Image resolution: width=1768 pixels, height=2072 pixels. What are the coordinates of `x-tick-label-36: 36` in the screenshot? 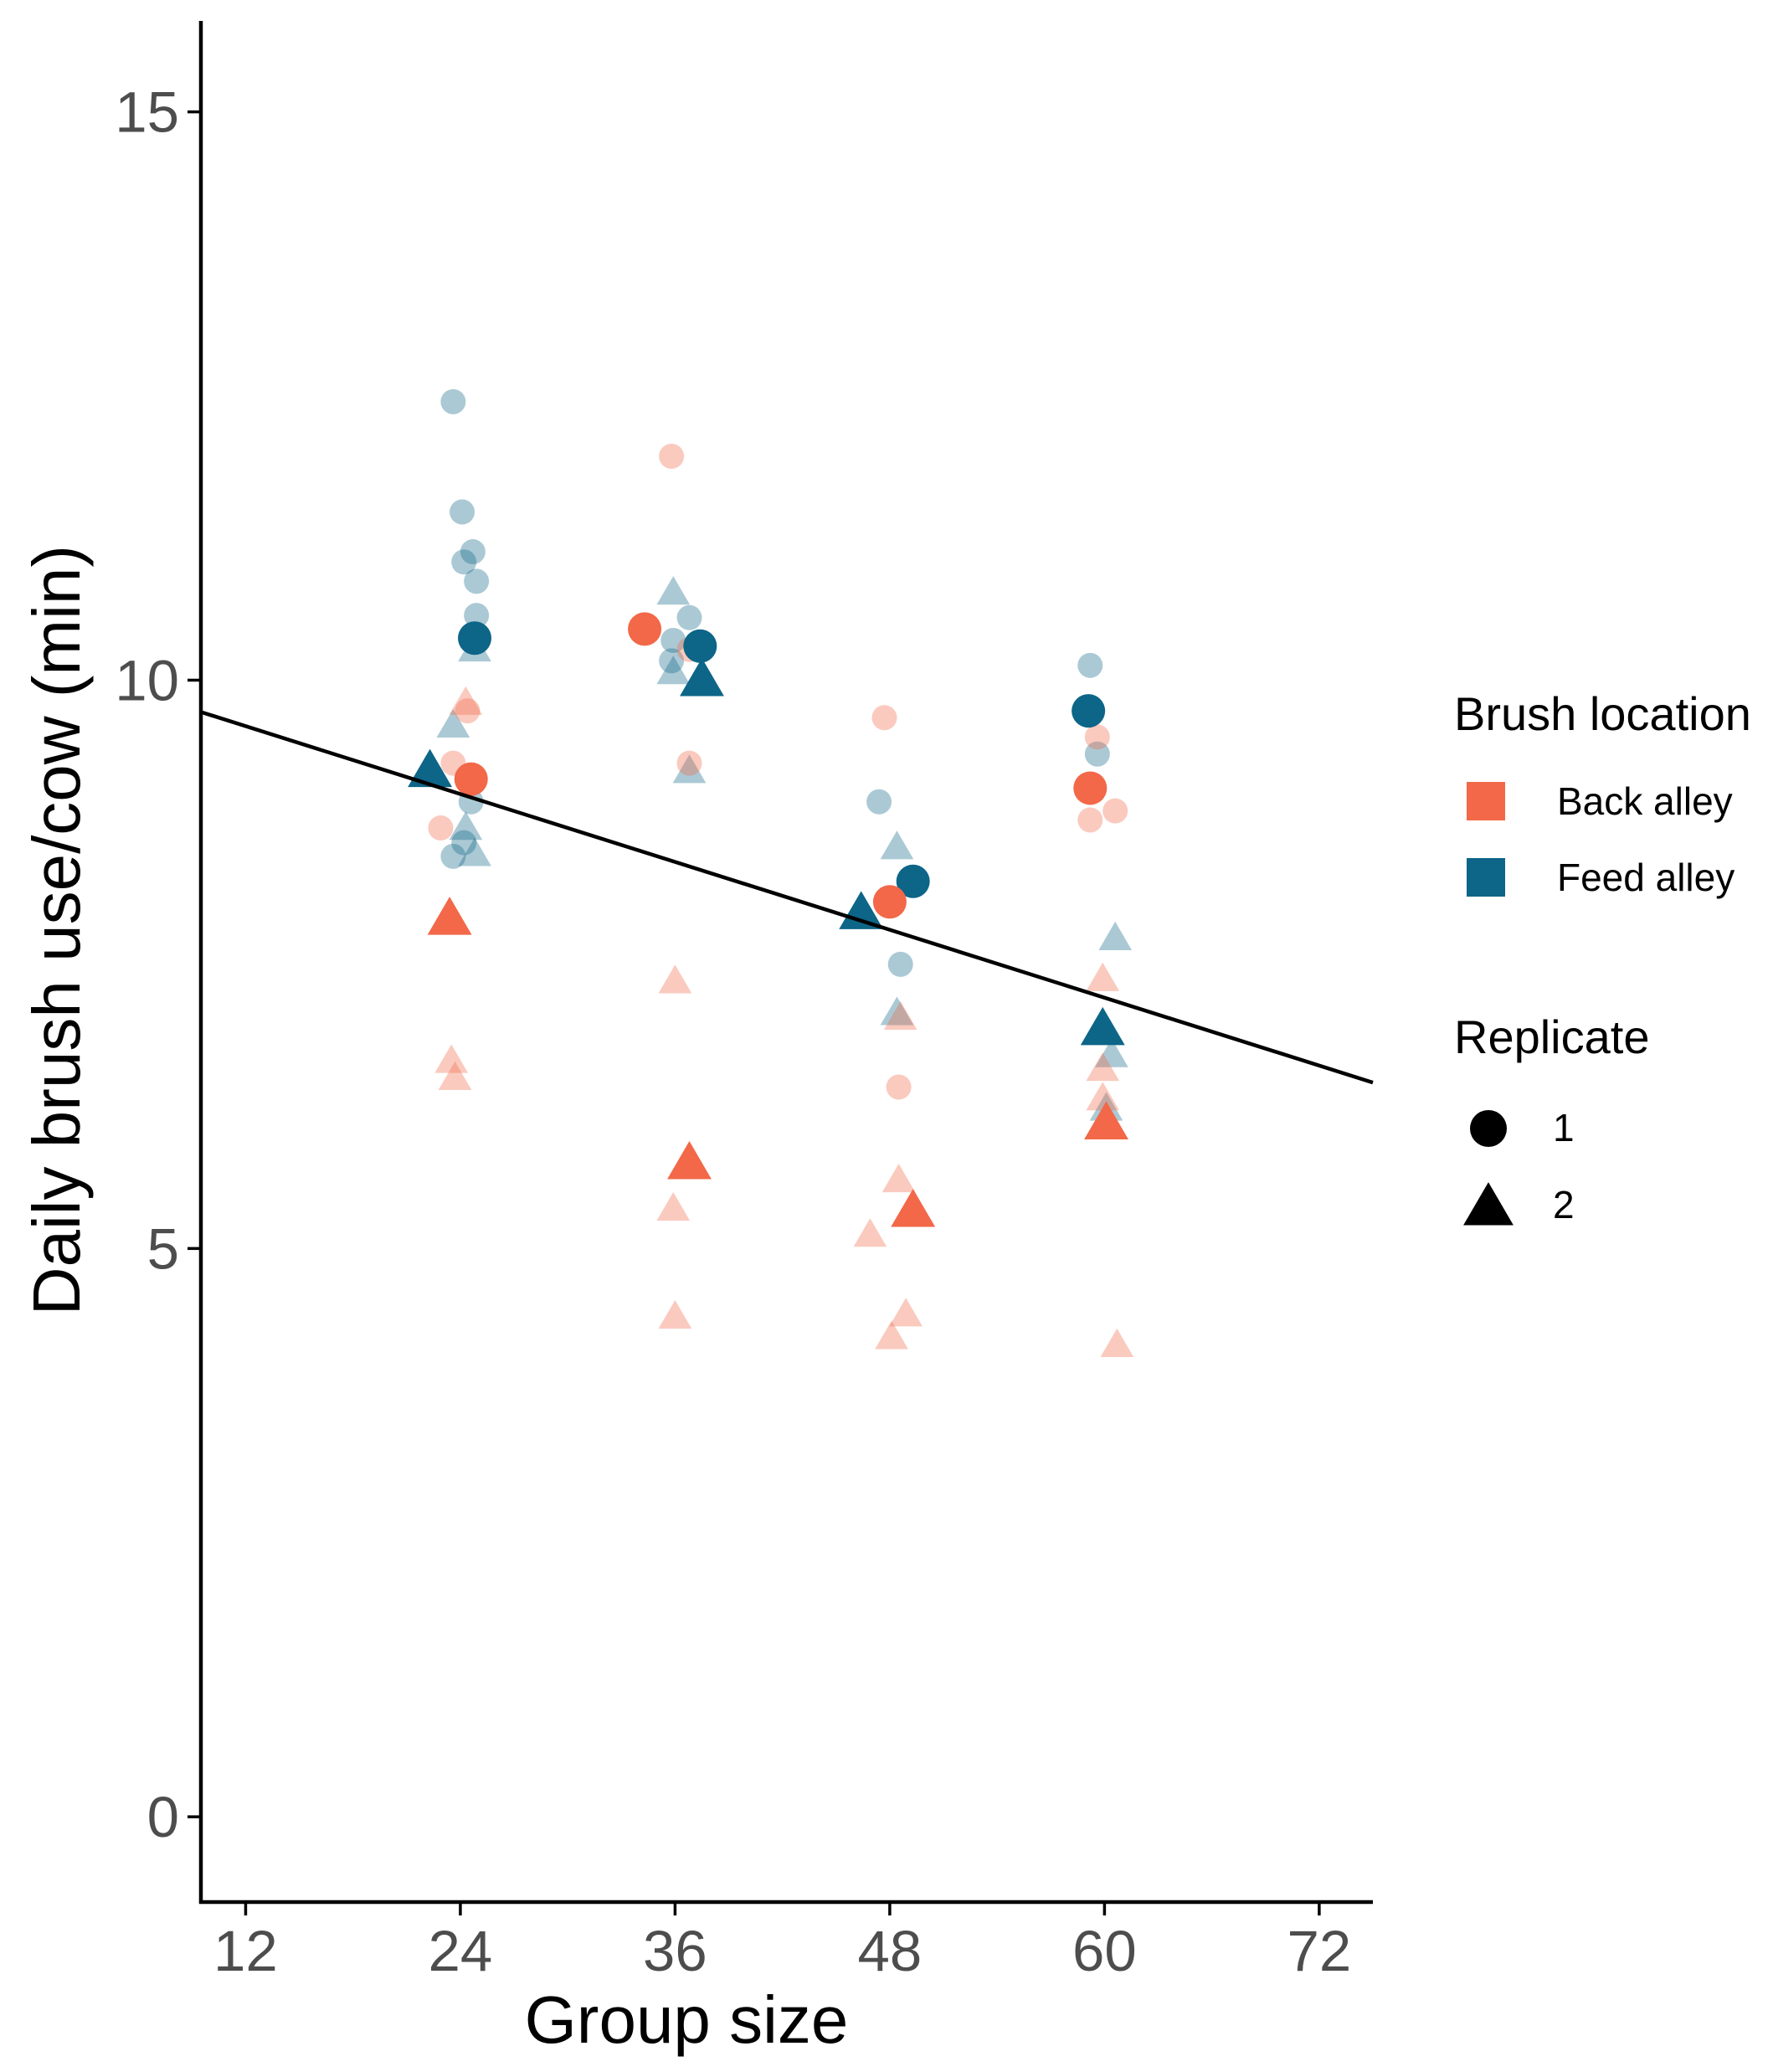 It's located at (675, 1951).